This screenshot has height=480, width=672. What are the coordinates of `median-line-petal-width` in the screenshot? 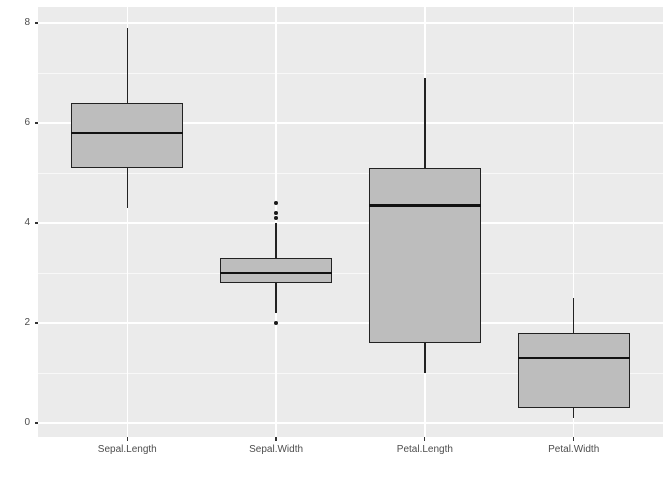 It's located at (573, 358).